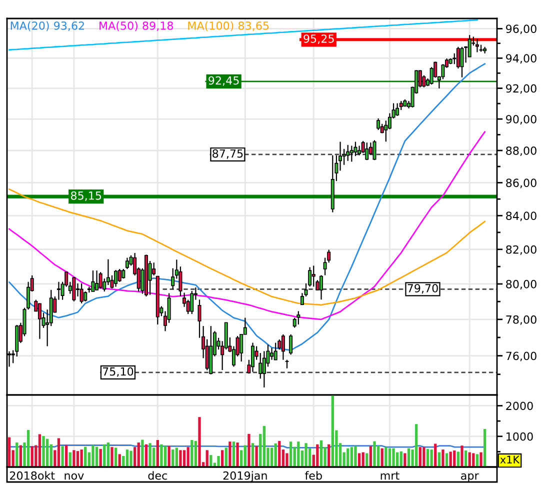 The height and width of the screenshot is (500, 545). What do you see at coordinates (157, 475) in the screenshot?
I see `x-tick-label: dec` at bounding box center [157, 475].